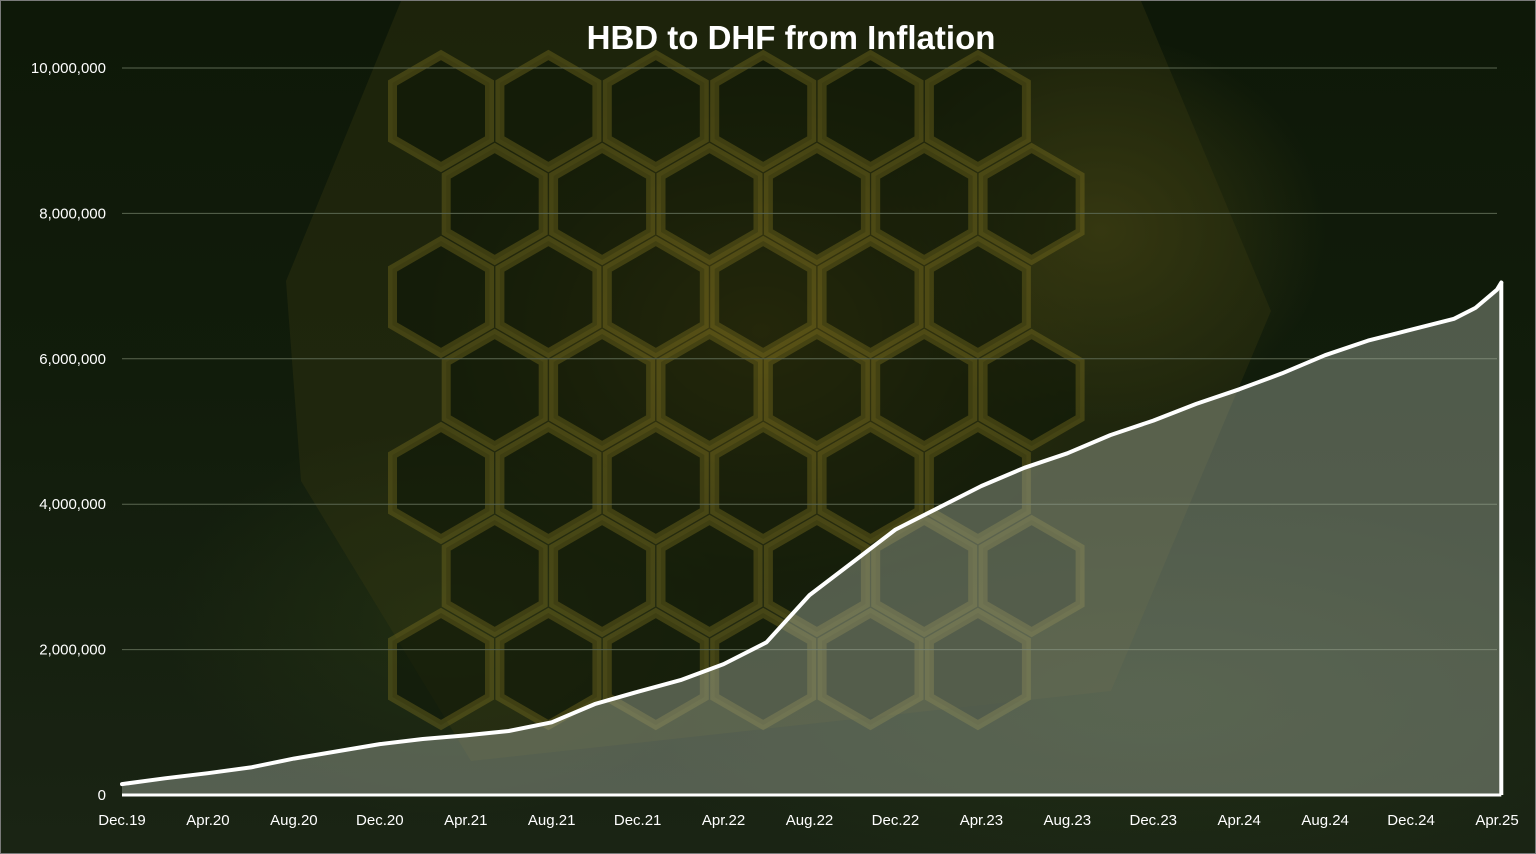 Image resolution: width=1536 pixels, height=854 pixels. What do you see at coordinates (981, 820) in the screenshot?
I see `x-tick-label: Apr.23` at bounding box center [981, 820].